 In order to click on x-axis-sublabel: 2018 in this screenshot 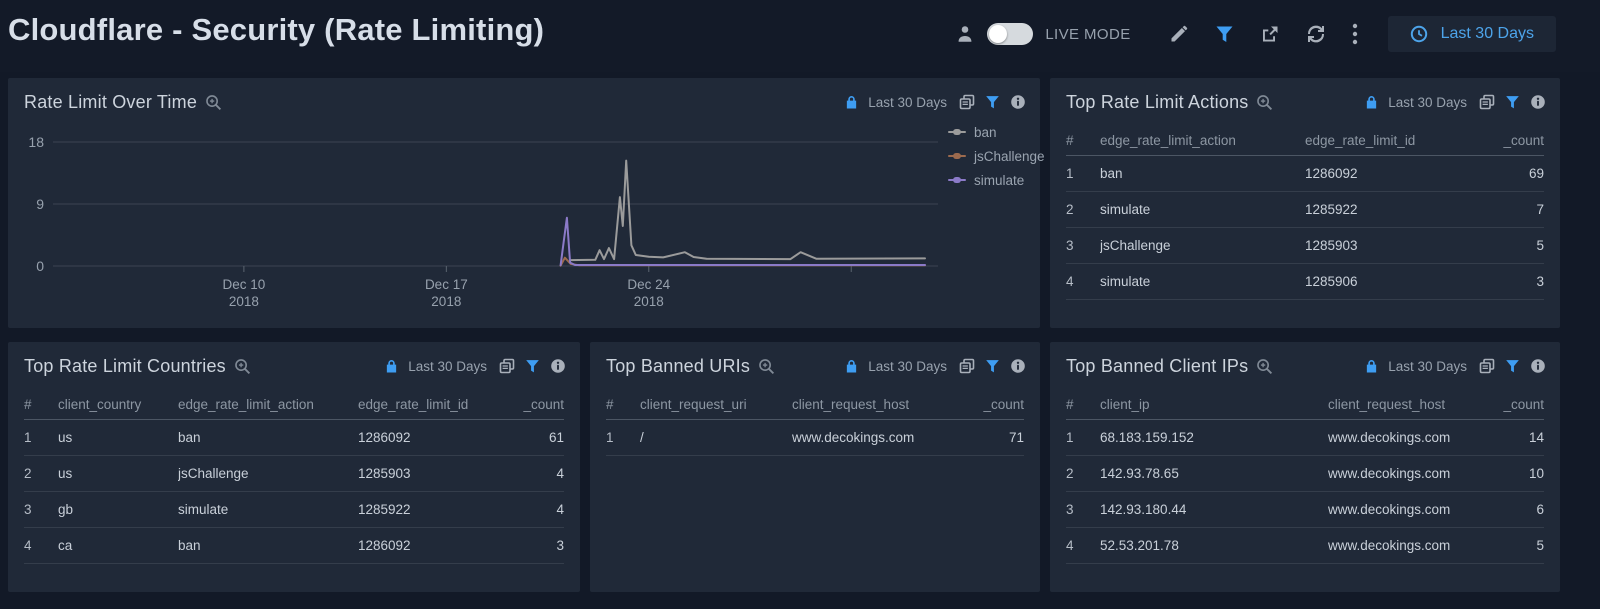, I will do `click(244, 301)`.